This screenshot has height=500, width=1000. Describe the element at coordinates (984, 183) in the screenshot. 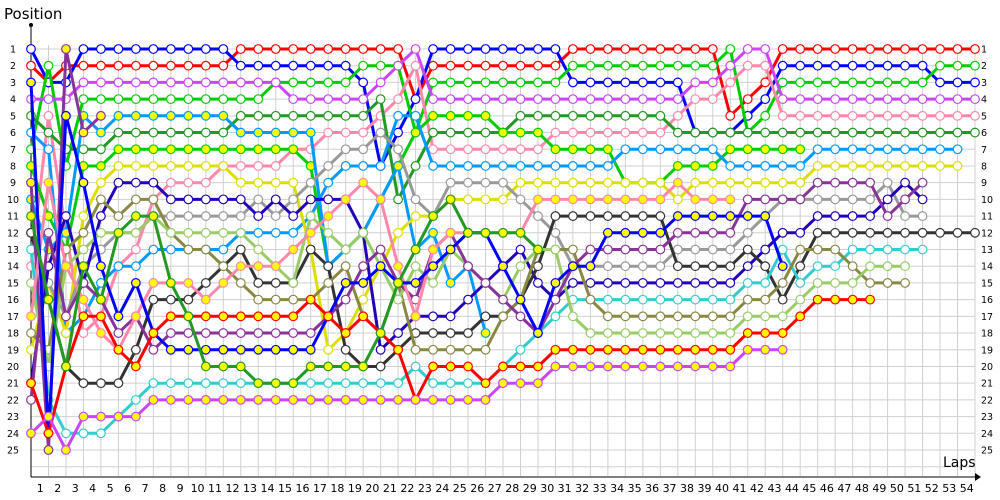

I see `y-tick-label-right: 9` at that location.